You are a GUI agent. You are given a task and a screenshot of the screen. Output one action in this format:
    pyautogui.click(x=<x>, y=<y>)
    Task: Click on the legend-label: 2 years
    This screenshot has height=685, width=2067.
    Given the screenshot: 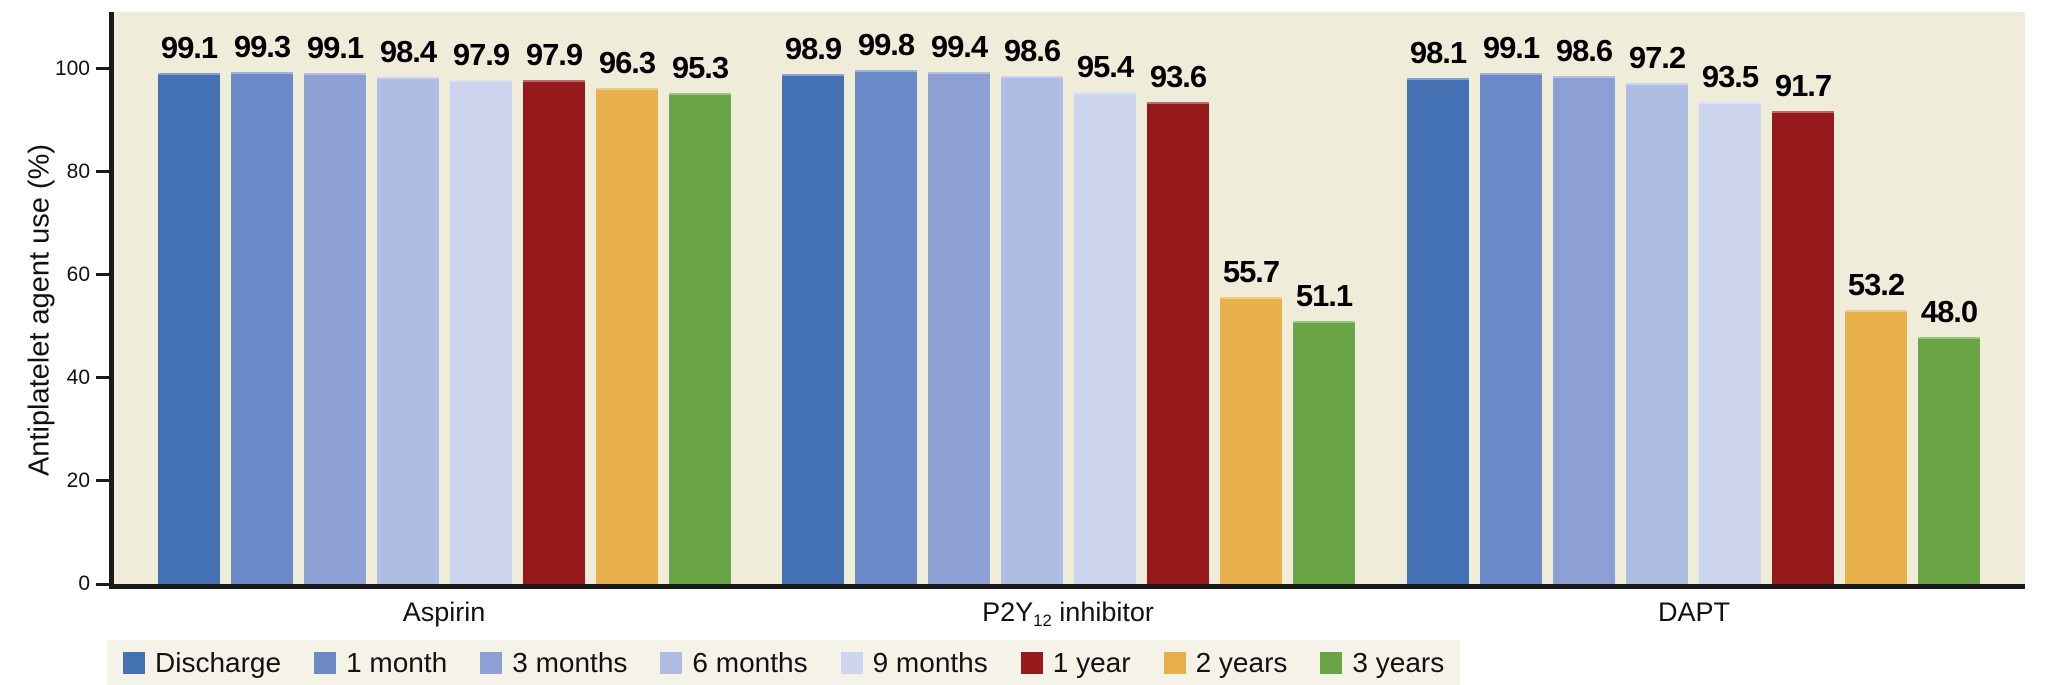 What is the action you would take?
    pyautogui.click(x=1241, y=662)
    